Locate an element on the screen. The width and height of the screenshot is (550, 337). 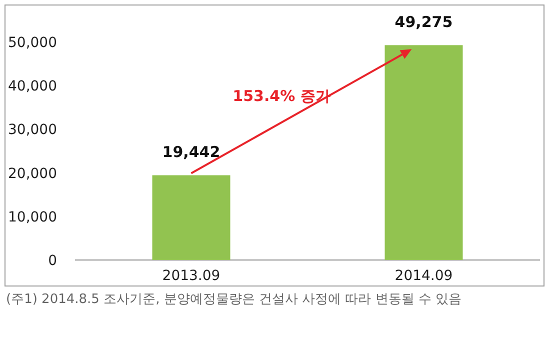
y-tick-label: 20,000 is located at coordinates (32, 174).